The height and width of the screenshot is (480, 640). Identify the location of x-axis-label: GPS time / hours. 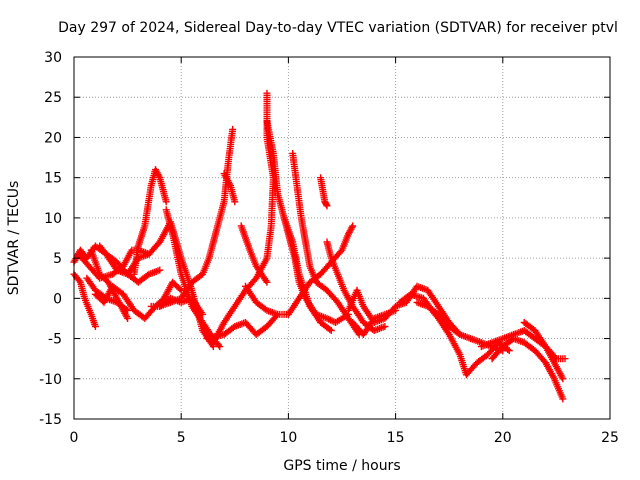
(341, 466).